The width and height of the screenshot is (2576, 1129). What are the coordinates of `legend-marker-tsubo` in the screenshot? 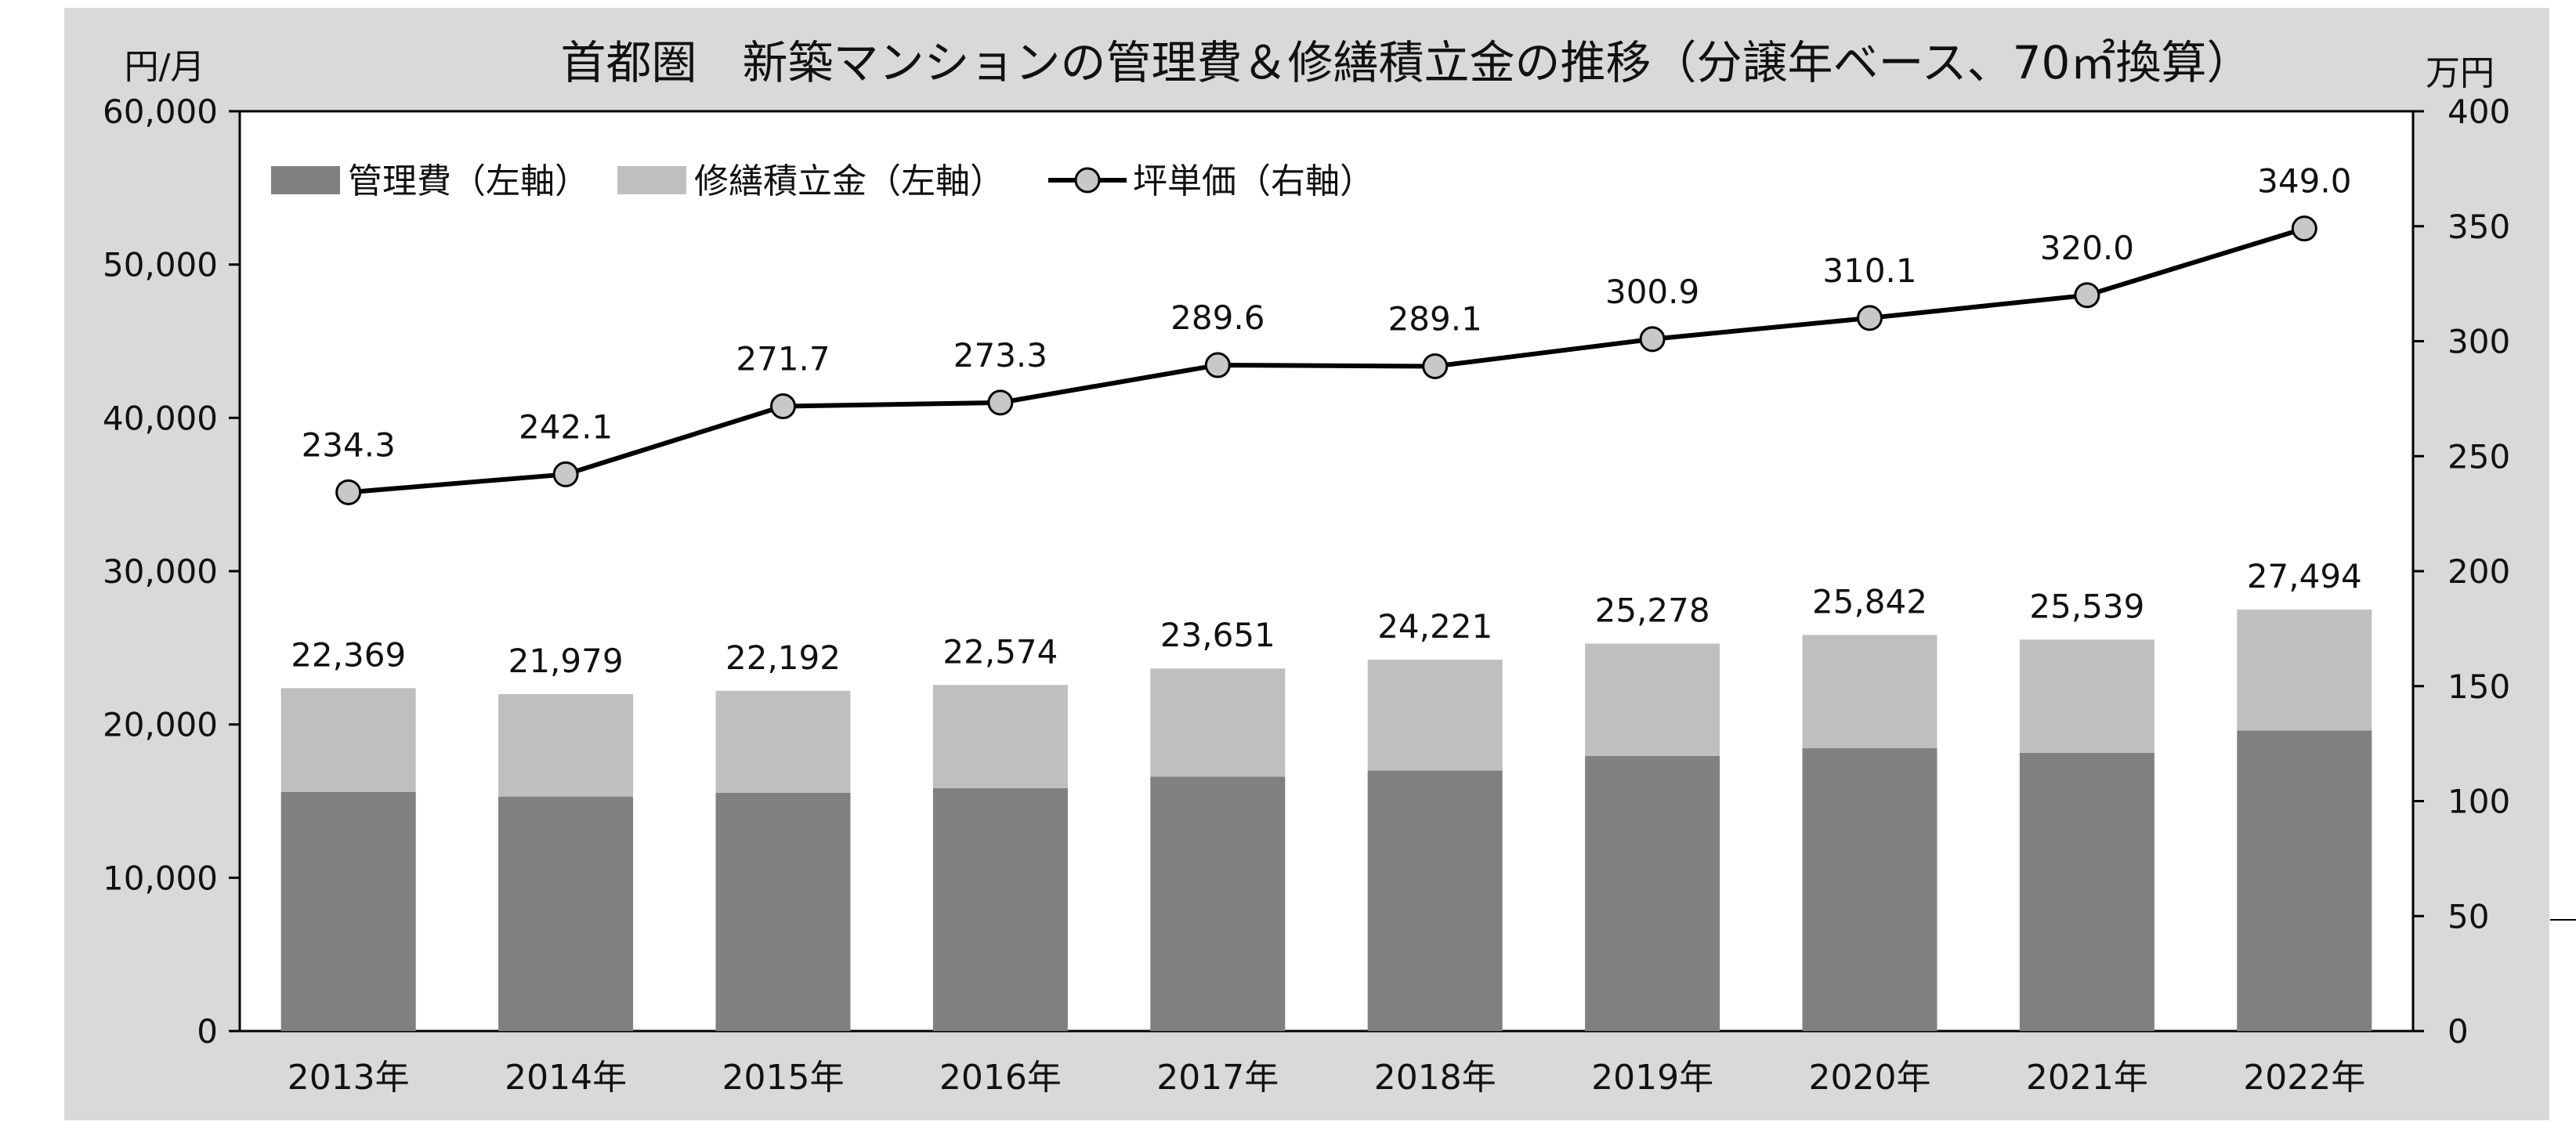 It's located at (1087, 180).